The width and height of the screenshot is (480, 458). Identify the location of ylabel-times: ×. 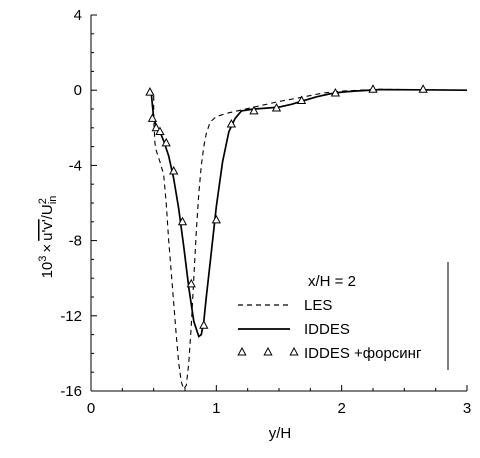
(47, 248).